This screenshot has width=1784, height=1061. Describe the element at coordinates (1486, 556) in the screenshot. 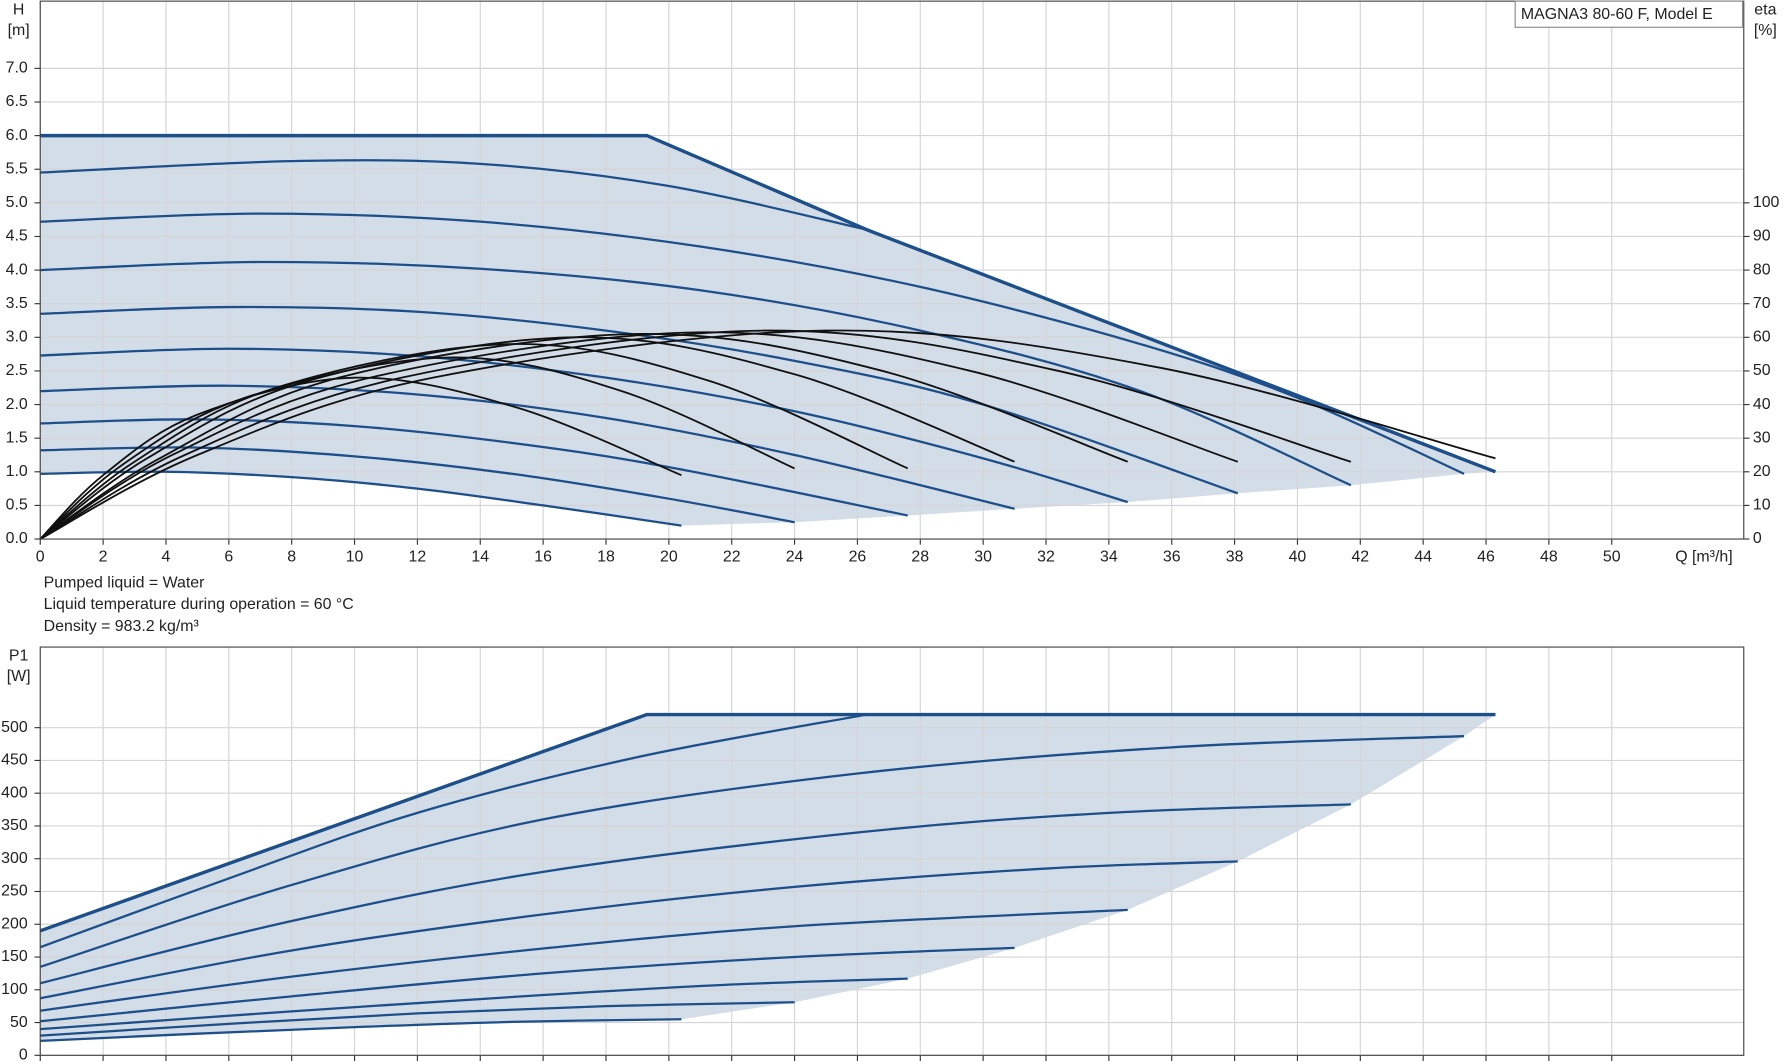

I see `x-tick-label: 46` at that location.